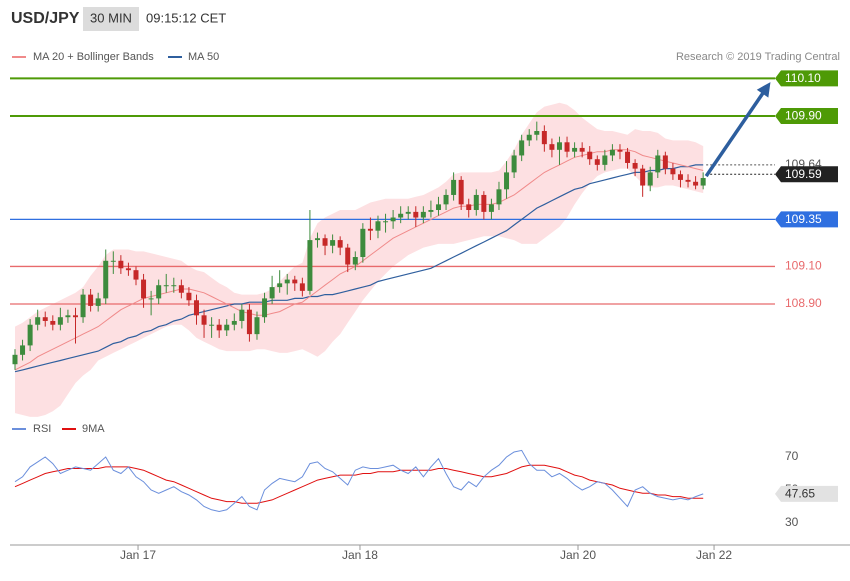  I want to click on legend-label: MA 20 + Bollinger Bands, so click(93, 57).